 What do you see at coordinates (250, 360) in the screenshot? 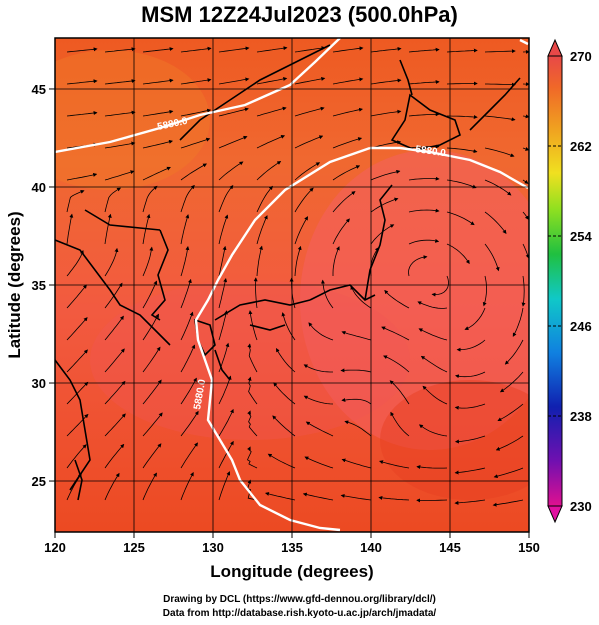
I see `warm-core-south` at bounding box center [250, 360].